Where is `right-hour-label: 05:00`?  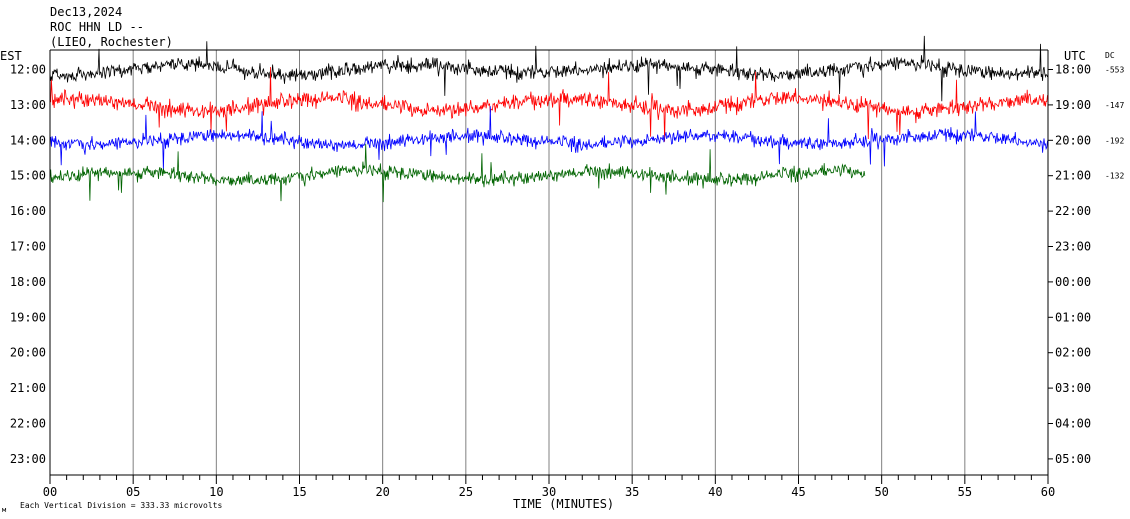 right-hour-label: 05:00 is located at coordinates (1073, 459).